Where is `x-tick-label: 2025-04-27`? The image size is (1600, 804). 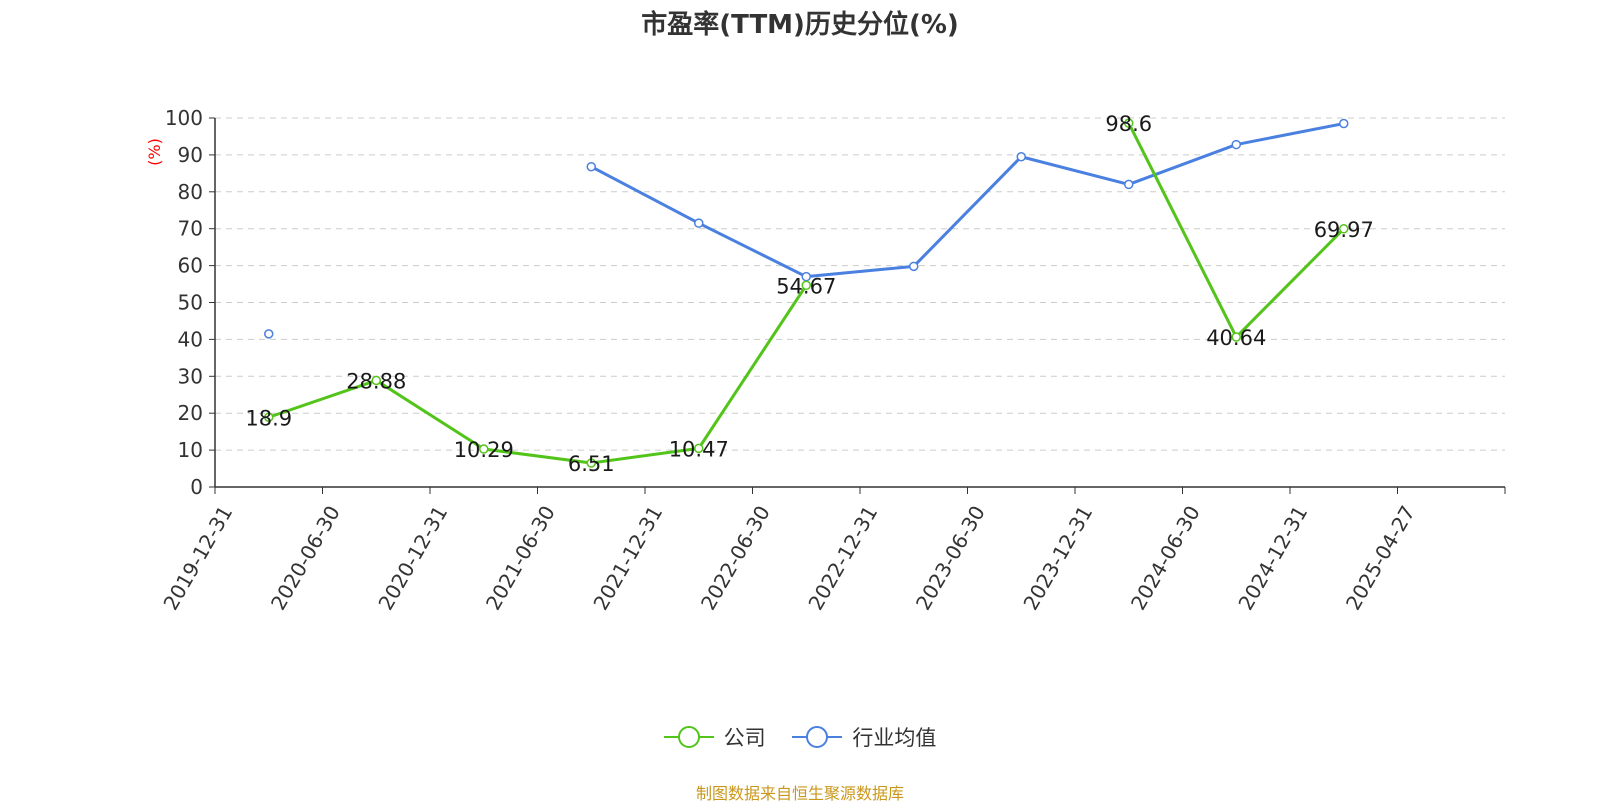 x-tick-label: 2025-04-27 is located at coordinates (1380, 558).